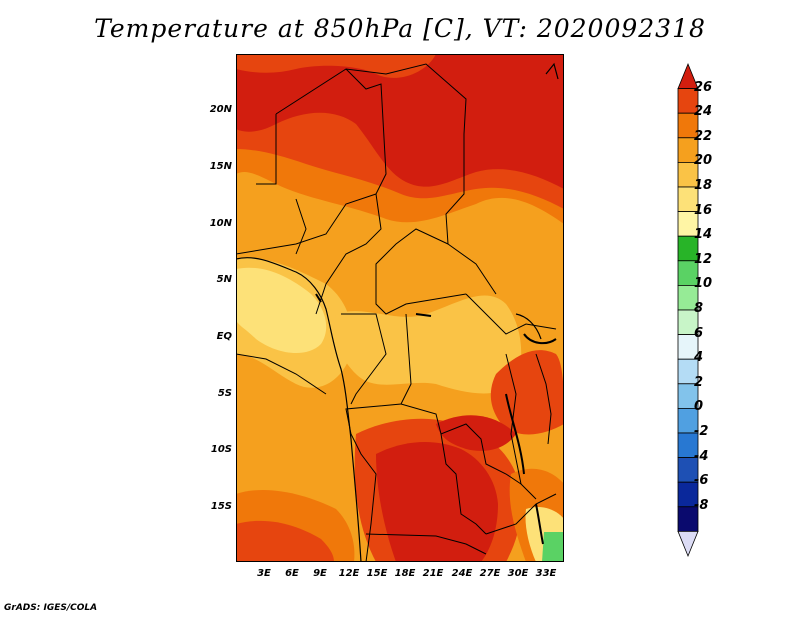  I want to click on lakes, so click(436, 419).